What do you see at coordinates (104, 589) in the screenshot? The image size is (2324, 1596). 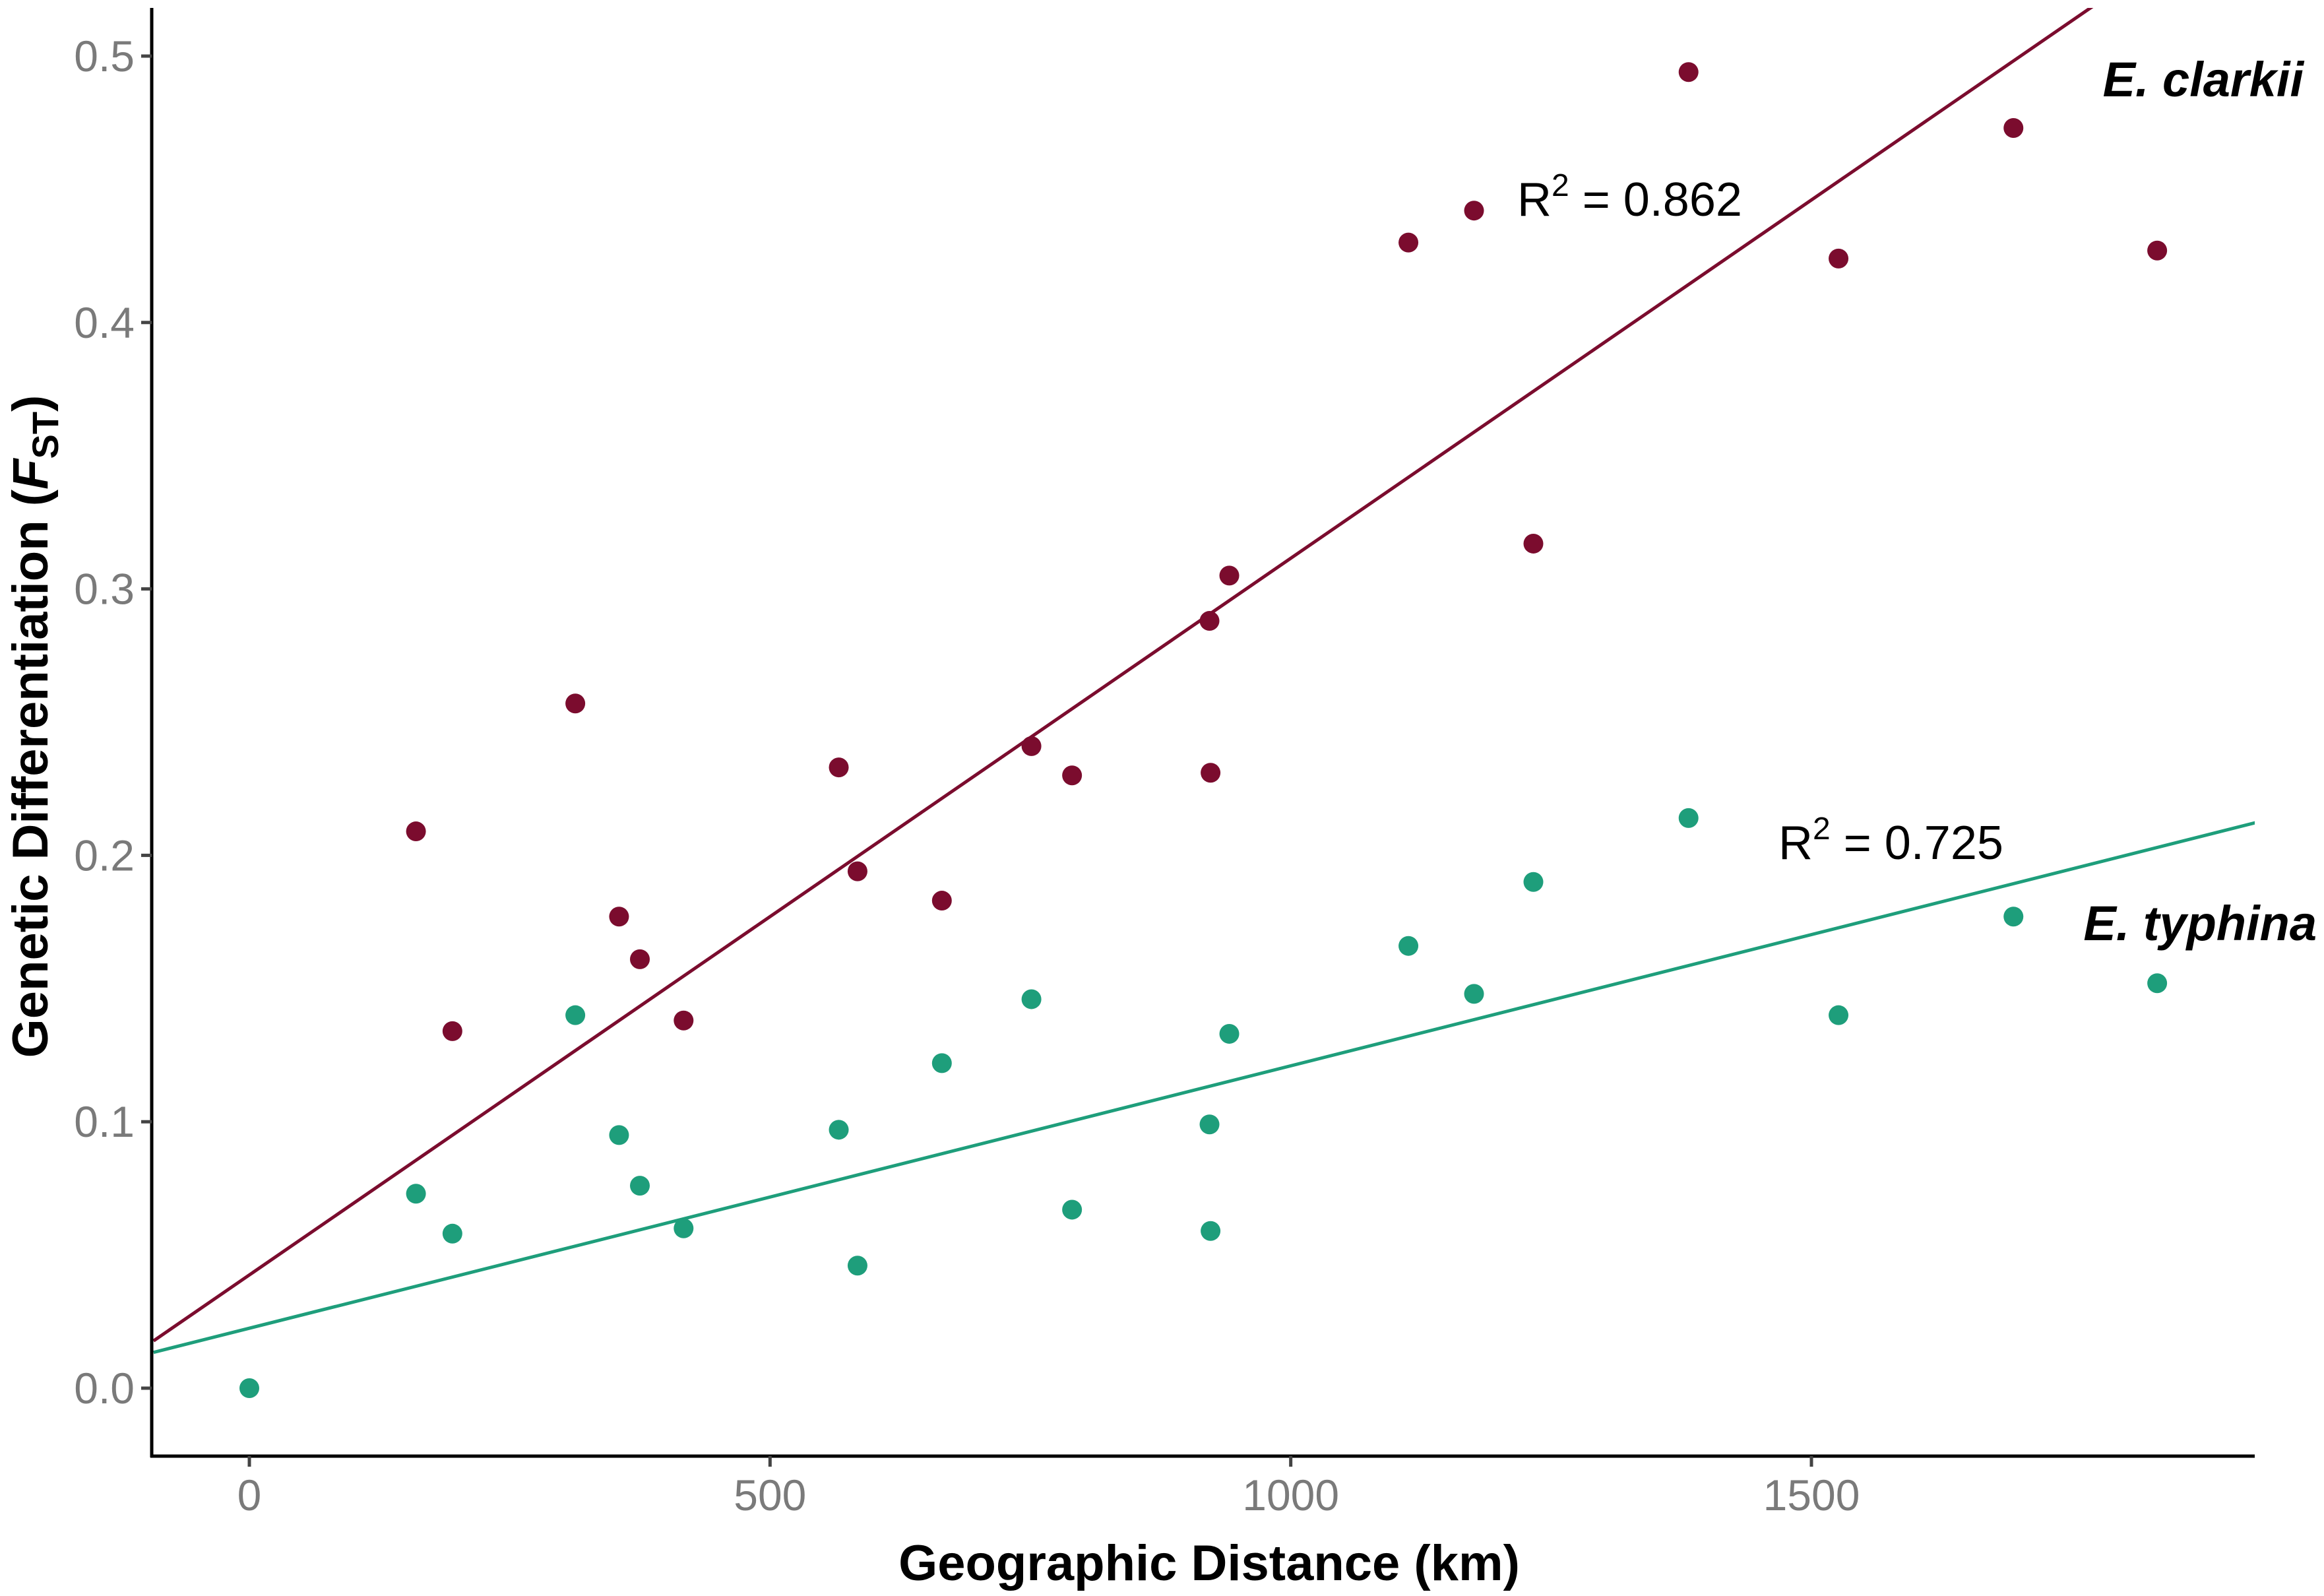 I see `y-tick-label: 0.3` at bounding box center [104, 589].